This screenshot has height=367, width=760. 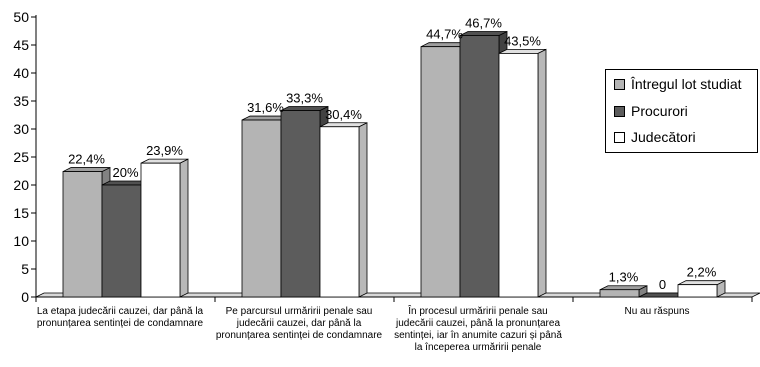 What do you see at coordinates (619, 111) in the screenshot?
I see `legend-swatch-procurori` at bounding box center [619, 111].